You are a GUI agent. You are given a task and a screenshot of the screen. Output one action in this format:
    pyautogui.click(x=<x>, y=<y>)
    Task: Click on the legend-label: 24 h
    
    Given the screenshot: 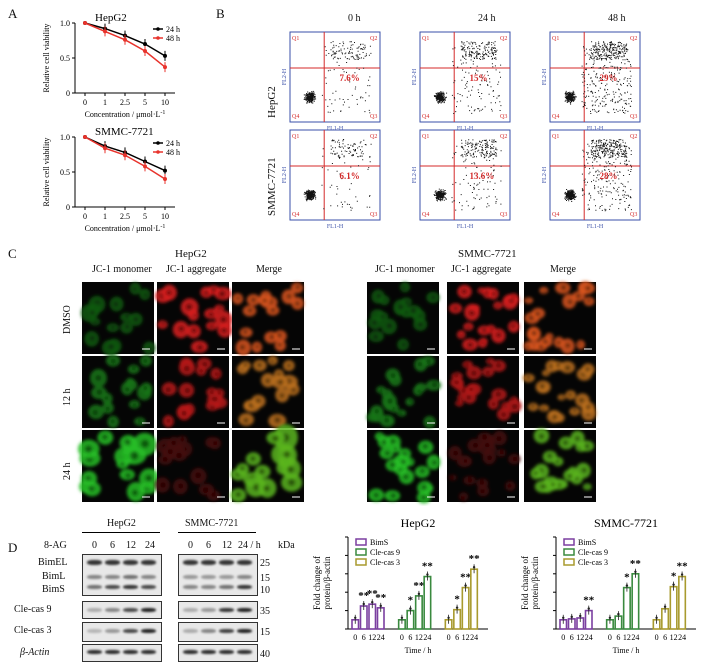 What is the action you would take?
    pyautogui.click(x=173, y=29)
    